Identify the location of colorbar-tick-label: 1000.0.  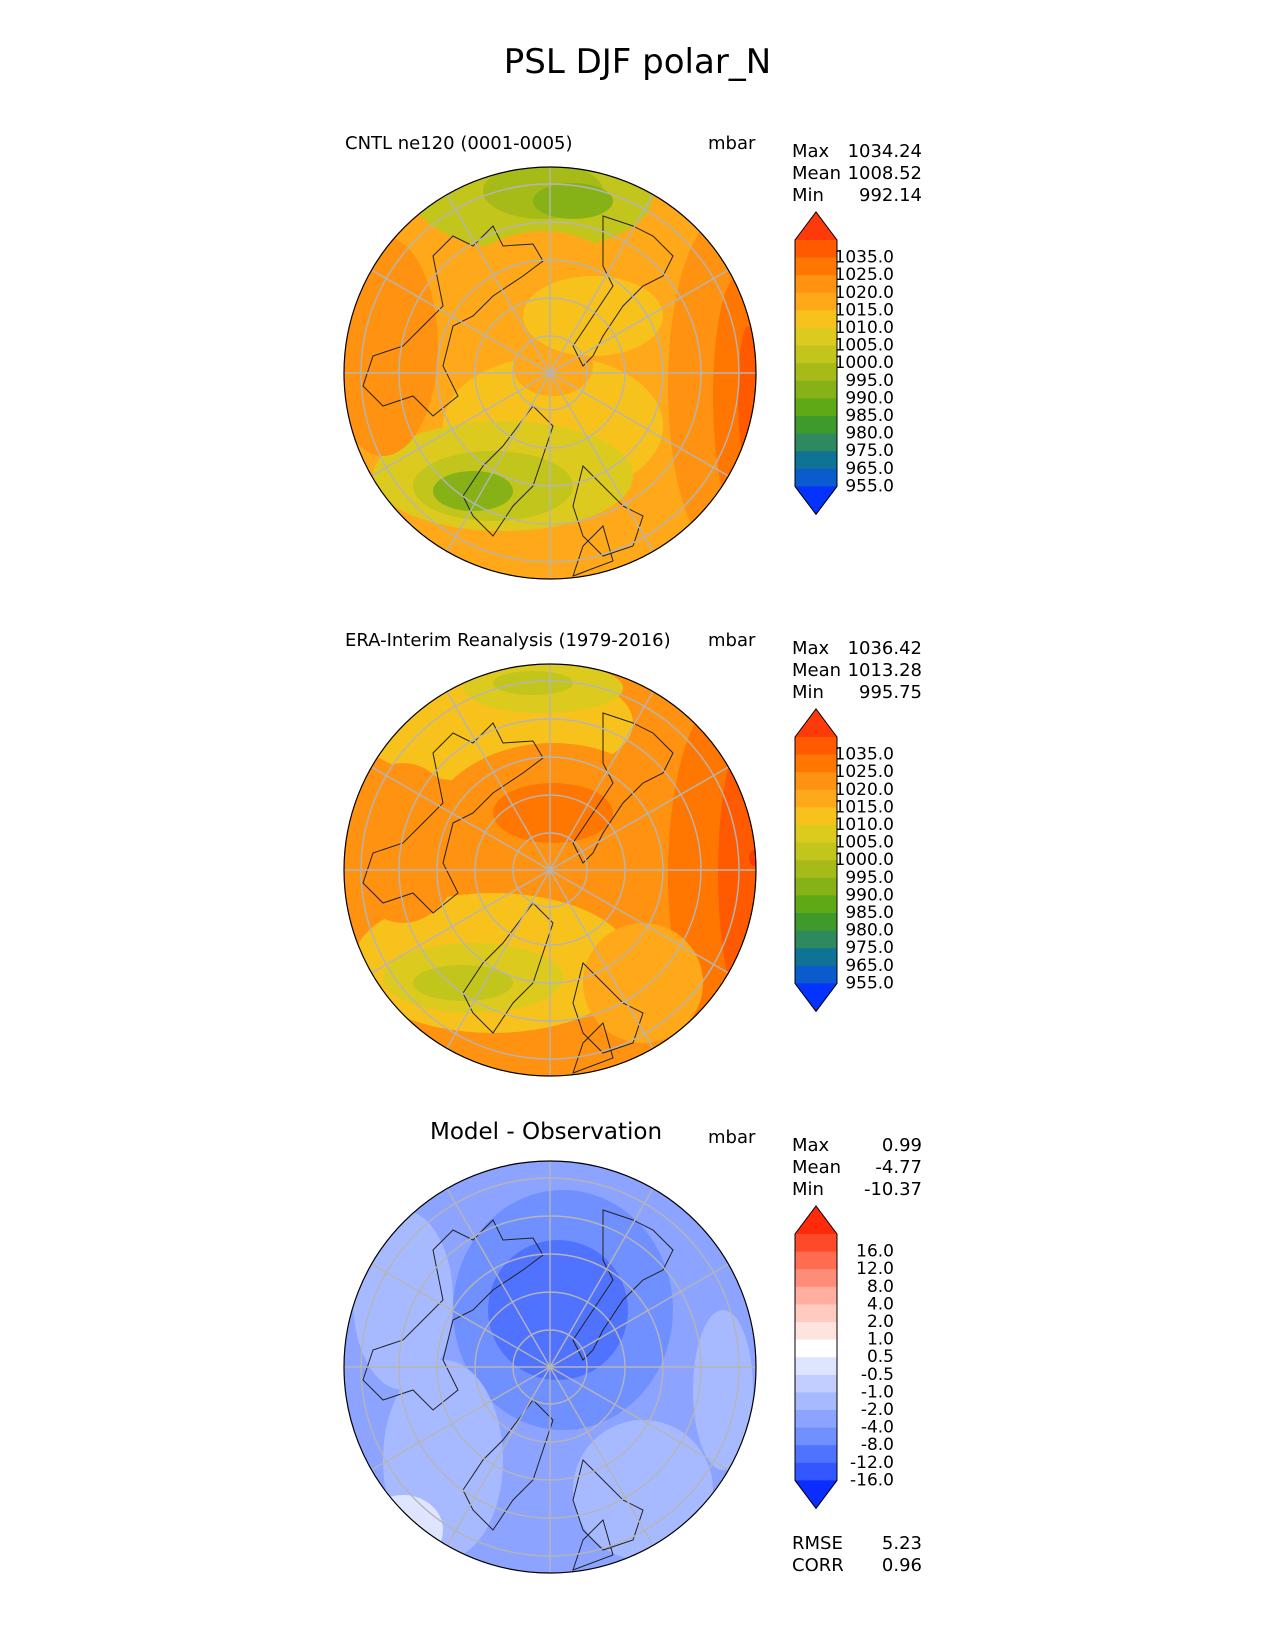
(864, 860).